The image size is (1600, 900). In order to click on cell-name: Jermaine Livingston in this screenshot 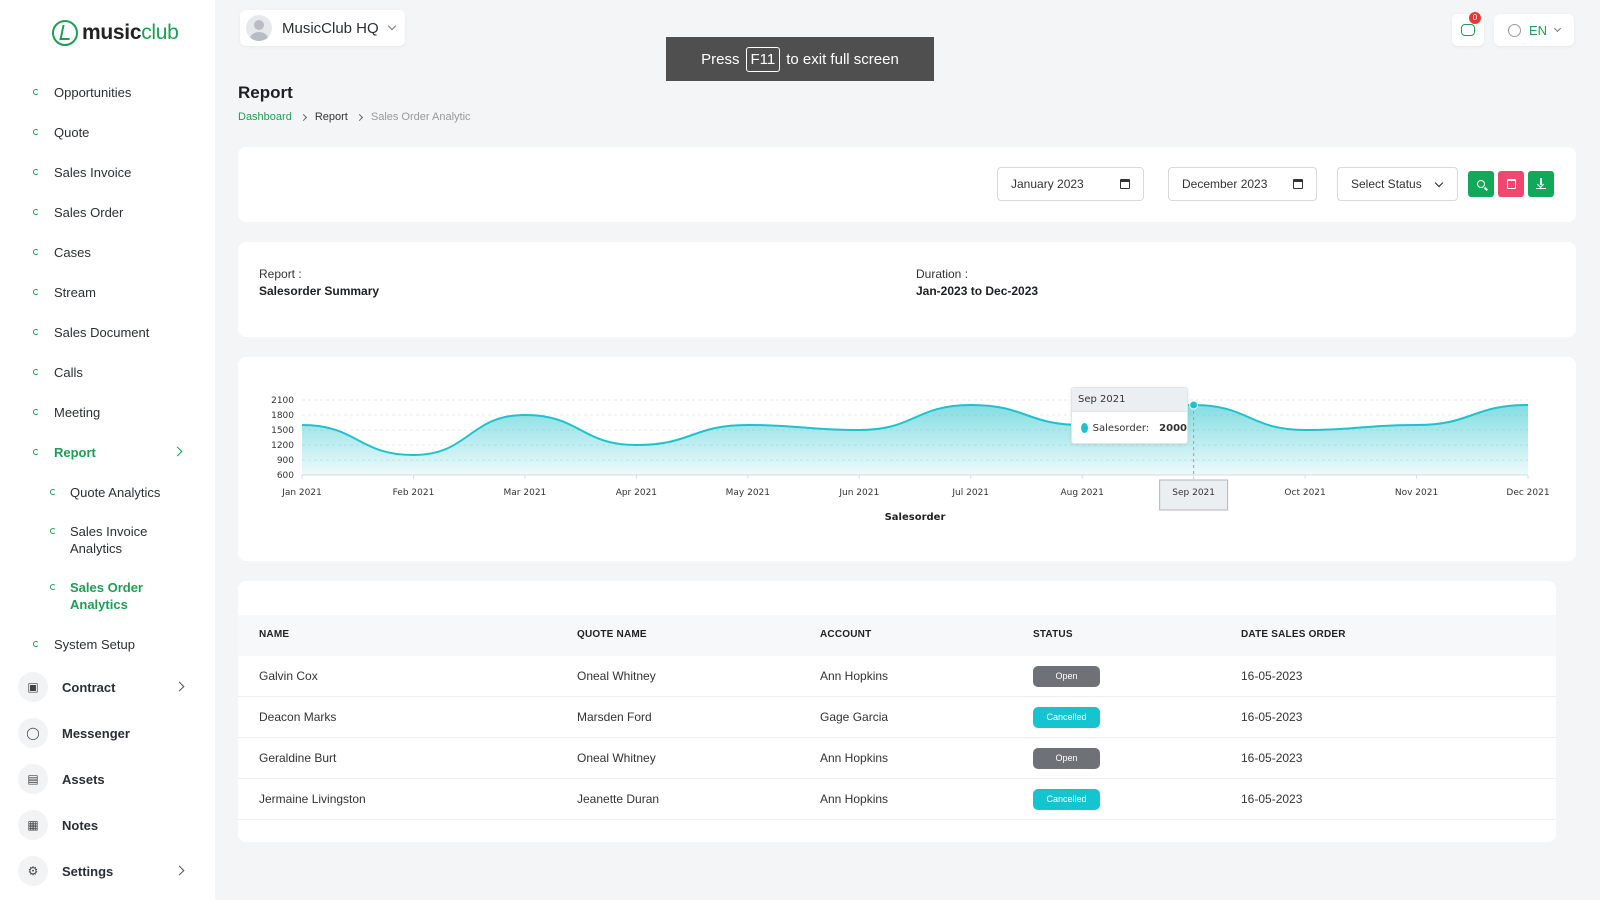, I will do `click(312, 799)`.